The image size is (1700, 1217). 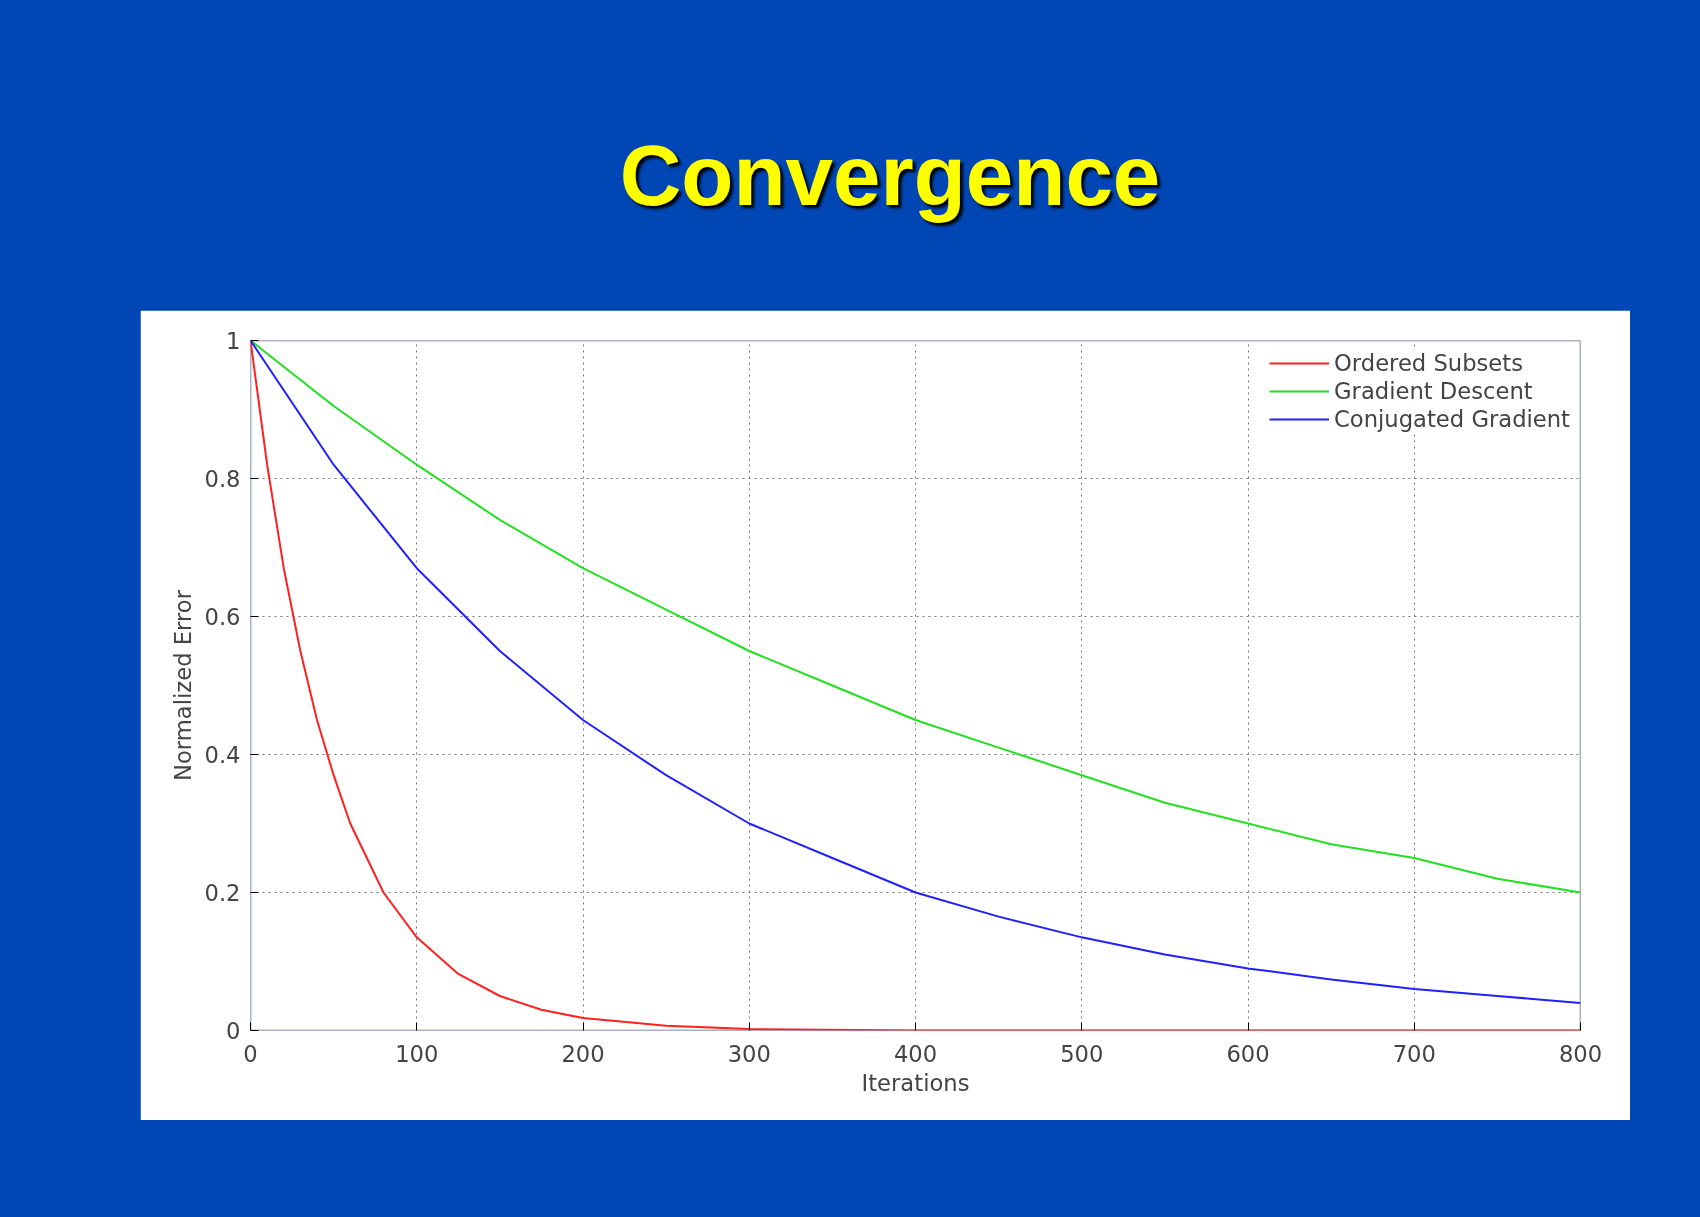 What do you see at coordinates (222, 617) in the screenshot?
I see `y-tick-label: 0.6` at bounding box center [222, 617].